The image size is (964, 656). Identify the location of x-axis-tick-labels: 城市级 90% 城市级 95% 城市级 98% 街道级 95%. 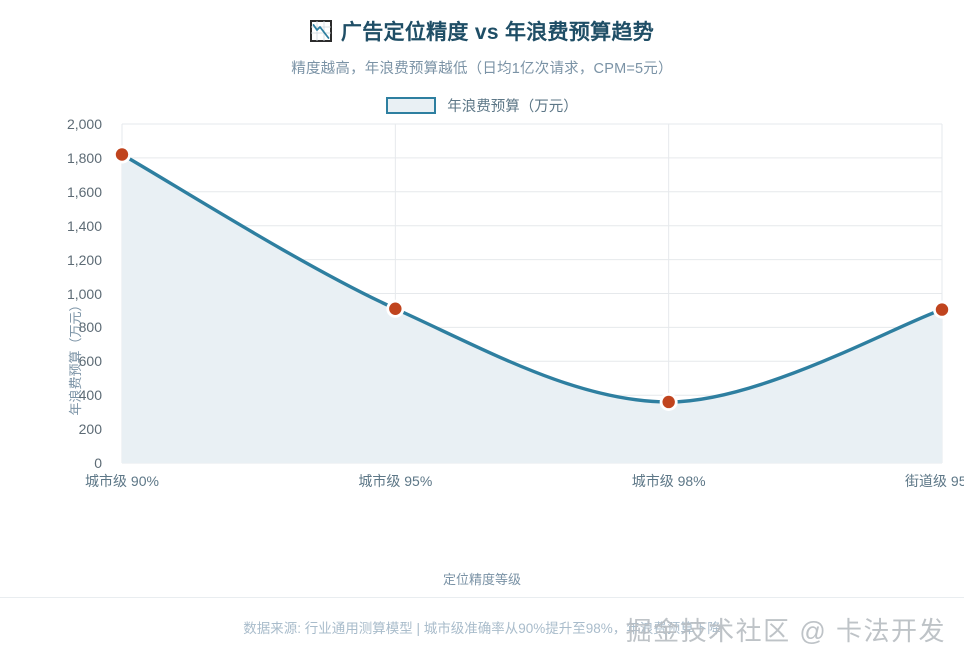
(524, 483).